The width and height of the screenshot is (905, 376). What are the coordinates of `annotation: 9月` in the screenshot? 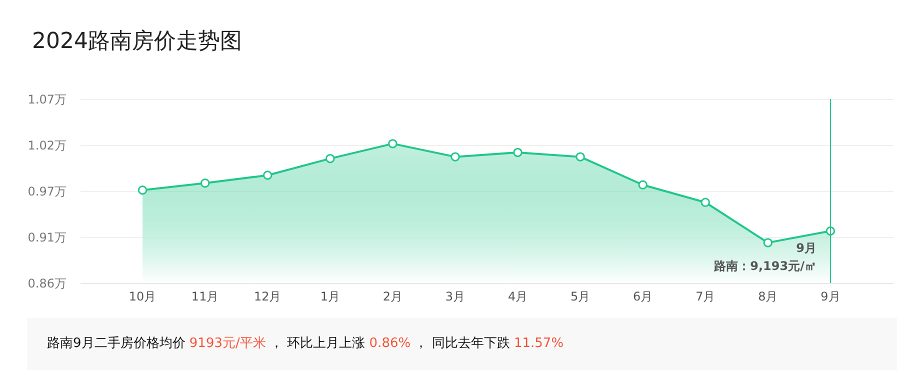 It's located at (806, 248).